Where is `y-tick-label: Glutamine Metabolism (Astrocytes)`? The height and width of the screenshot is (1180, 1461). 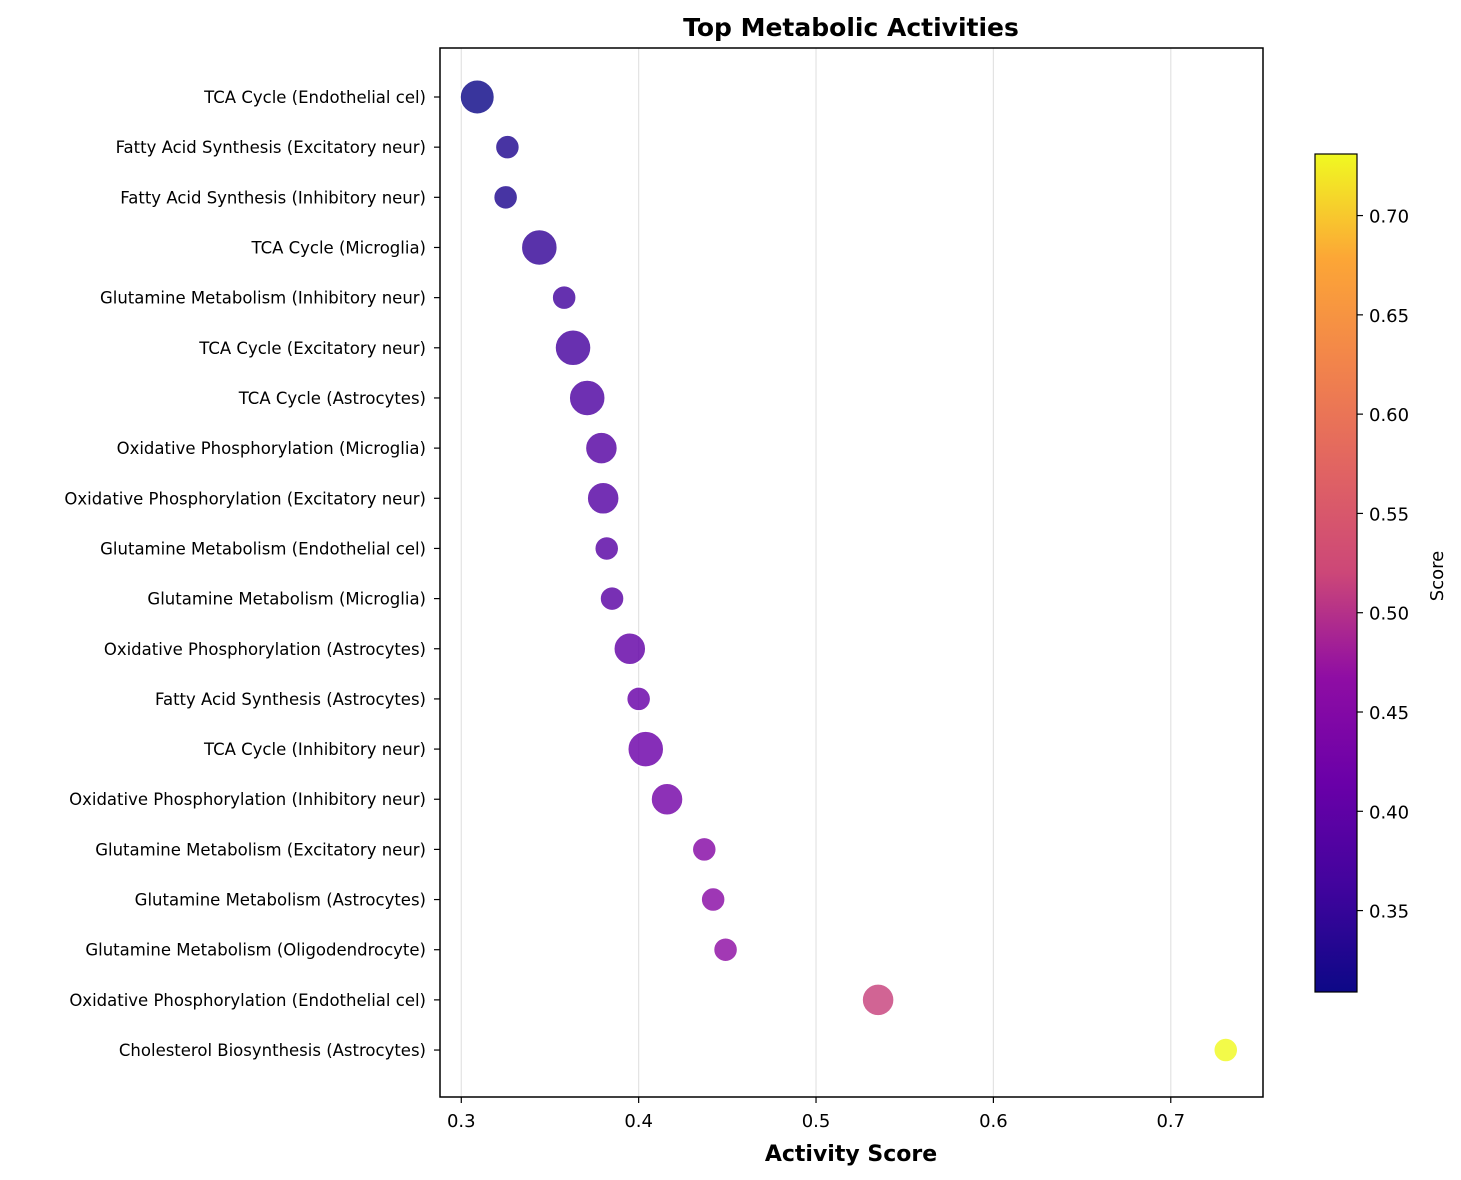
y-tick-label: Glutamine Metabolism (Astrocytes) is located at coordinates (280, 900).